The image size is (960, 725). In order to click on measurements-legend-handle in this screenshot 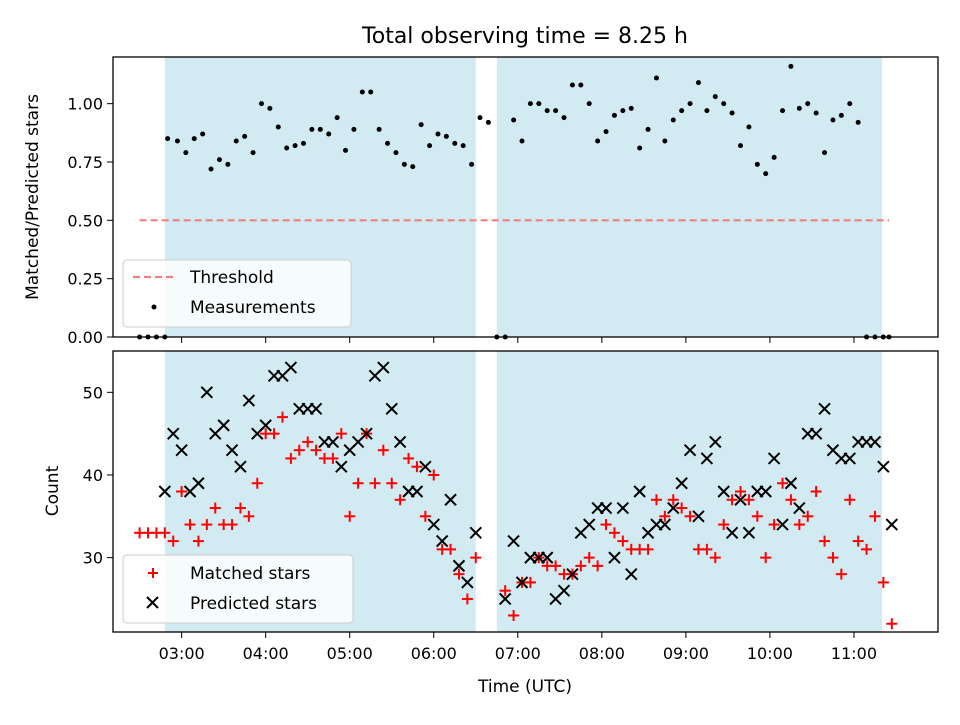, I will do `click(154, 307)`.